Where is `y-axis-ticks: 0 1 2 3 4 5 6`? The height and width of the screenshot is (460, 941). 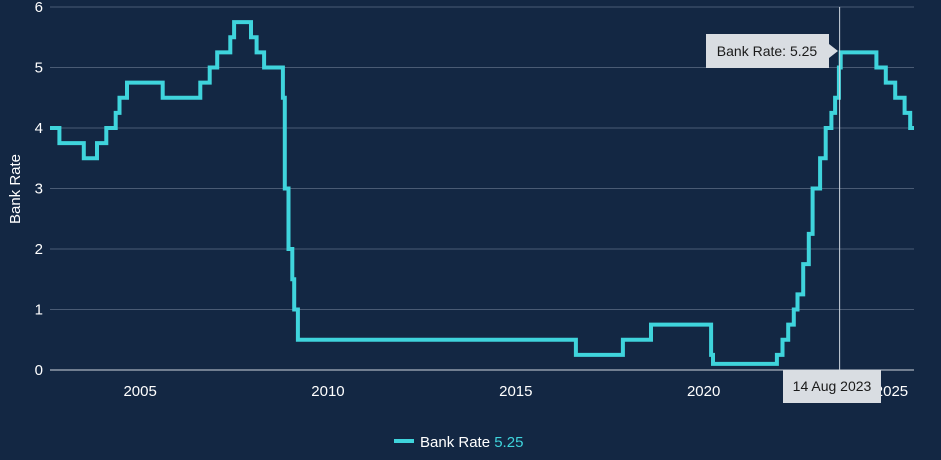 y-axis-ticks: 0 1 2 3 4 5 6 is located at coordinates (39, 189).